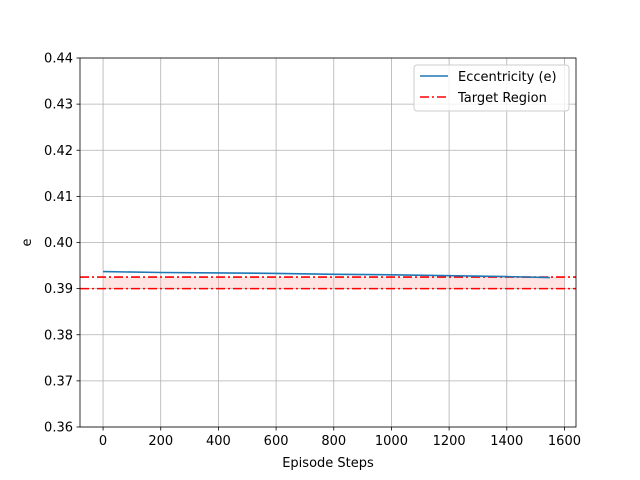 This screenshot has height=480, width=640. Describe the element at coordinates (449, 441) in the screenshot. I see `x-tick-label: 1200` at that location.